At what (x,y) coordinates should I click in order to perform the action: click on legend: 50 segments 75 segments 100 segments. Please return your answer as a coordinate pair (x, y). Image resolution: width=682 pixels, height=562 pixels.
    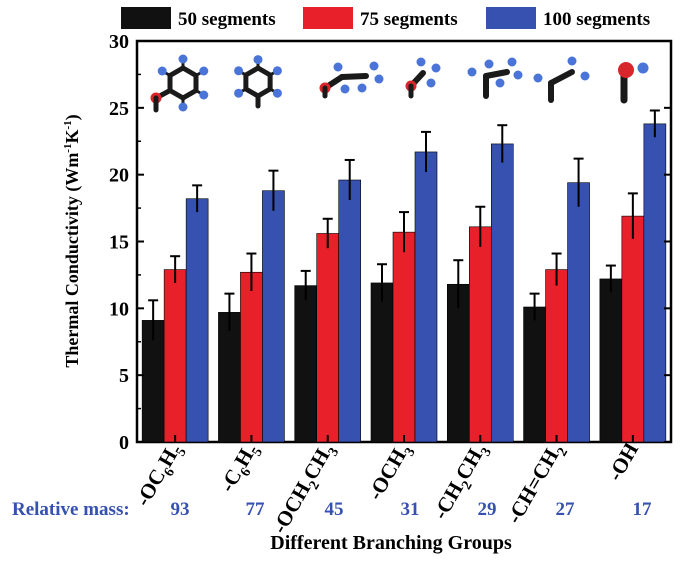
    Looking at the image, I should click on (385, 18).